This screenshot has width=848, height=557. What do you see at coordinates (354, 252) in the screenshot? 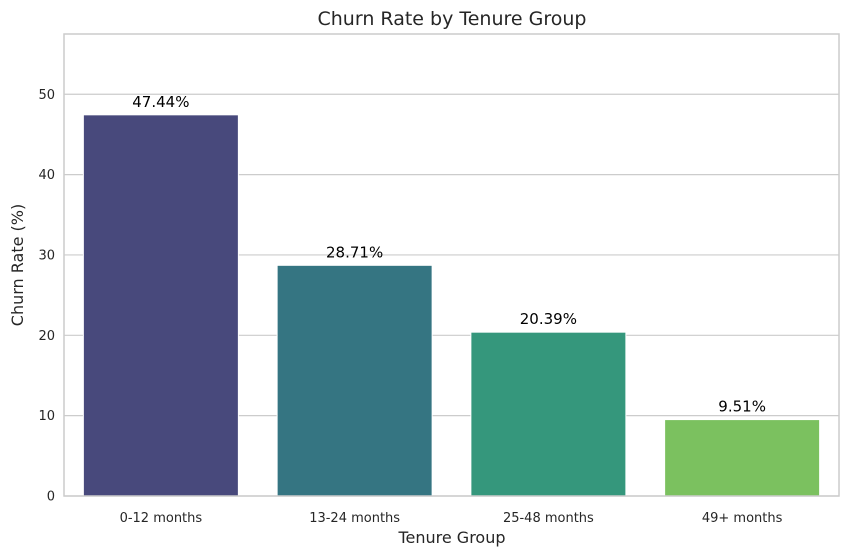
I see `data-label: 28.71%` at bounding box center [354, 252].